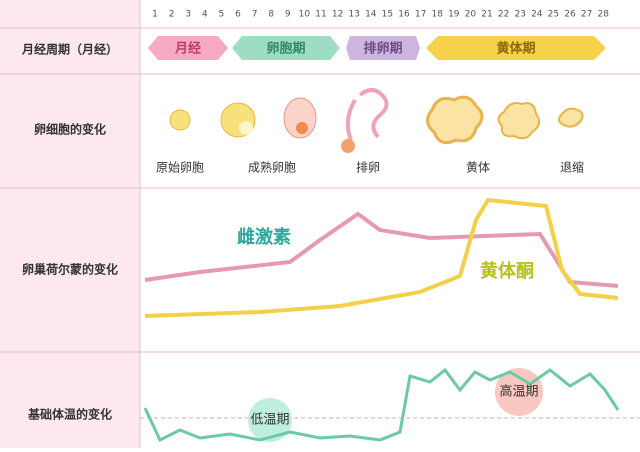  I want to click on phase-label: 卵胞期, so click(285, 49).